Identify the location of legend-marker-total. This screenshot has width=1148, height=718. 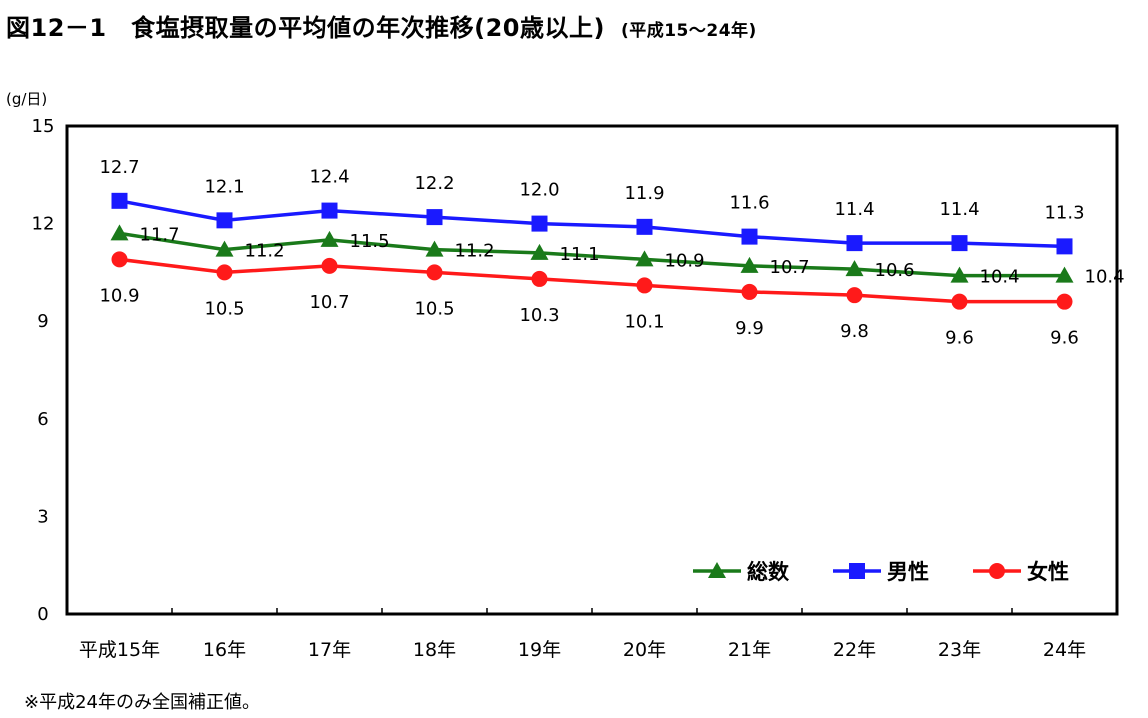
(717, 570).